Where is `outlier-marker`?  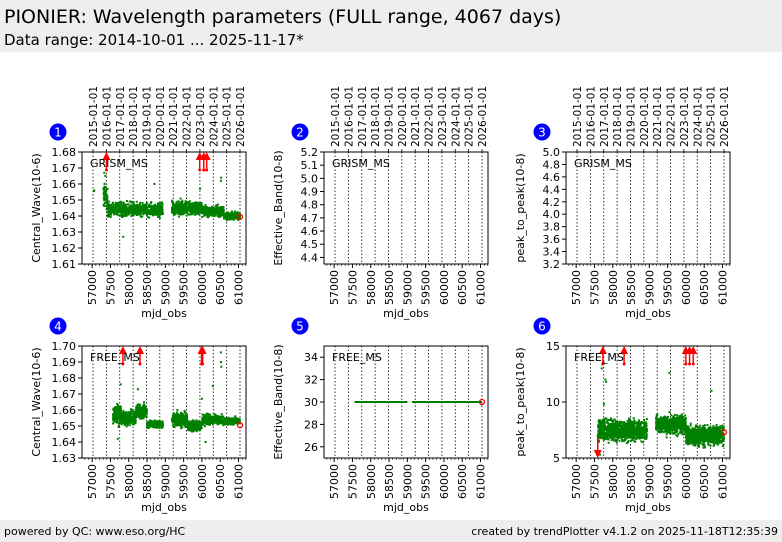 outlier-marker is located at coordinates (204, 170).